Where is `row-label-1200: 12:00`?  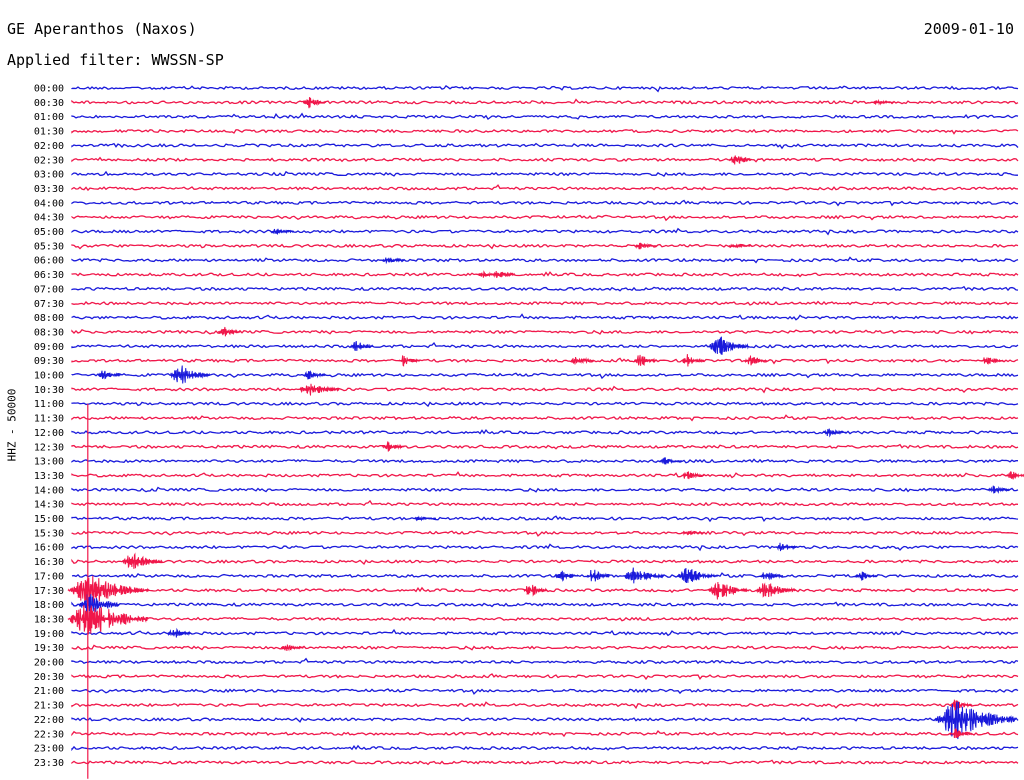
row-label-1200: 12:00 is located at coordinates (49, 433).